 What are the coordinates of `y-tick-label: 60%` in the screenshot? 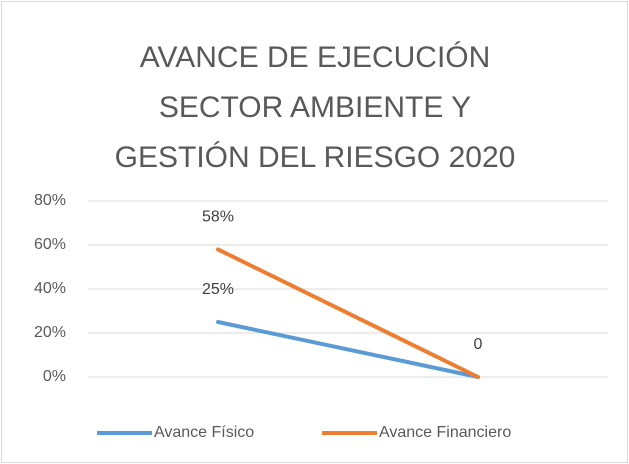 It's located at (50, 244).